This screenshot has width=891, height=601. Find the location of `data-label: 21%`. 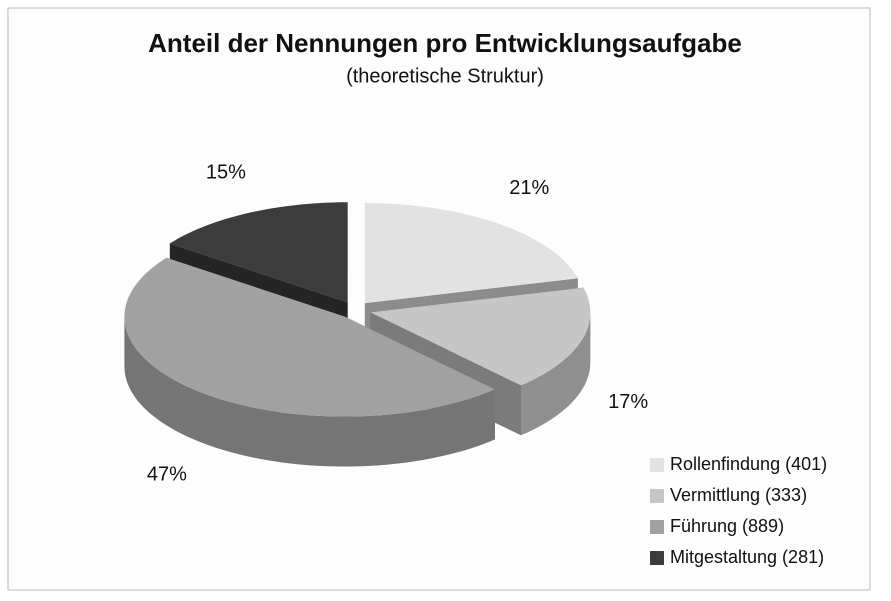

data-label: 21% is located at coordinates (529, 188).